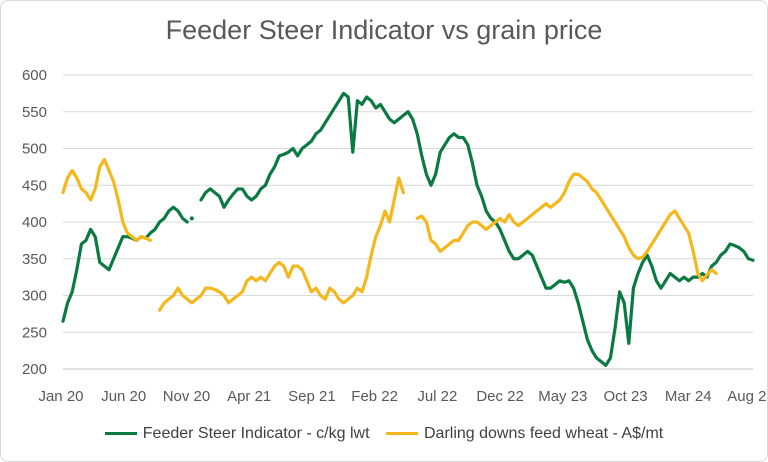 The height and width of the screenshot is (462, 768). I want to click on x-tick-label: Apr 21, so click(249, 396).